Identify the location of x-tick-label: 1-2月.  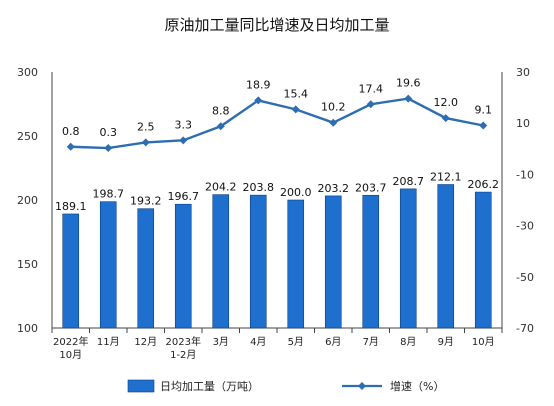
(183, 355).